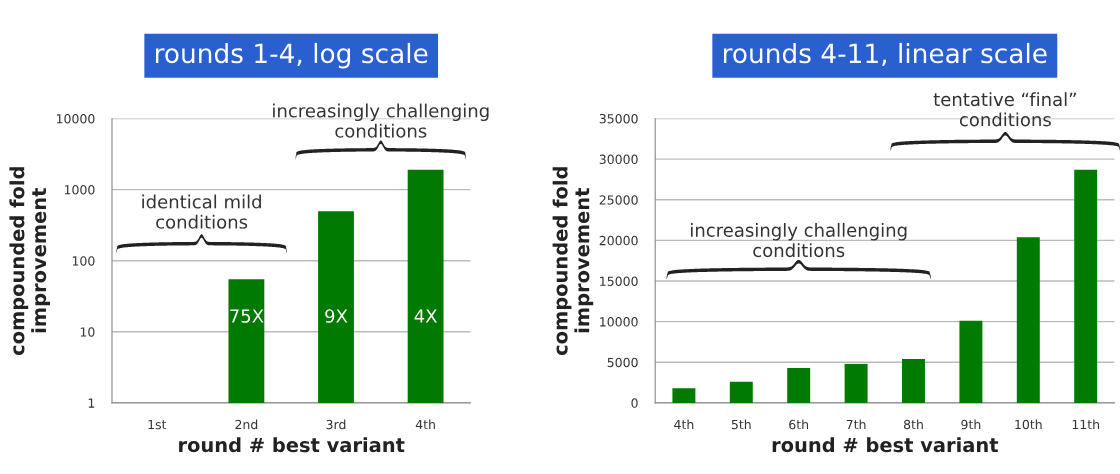  Describe the element at coordinates (425, 316) in the screenshot. I see `annotation: 4X` at that location.